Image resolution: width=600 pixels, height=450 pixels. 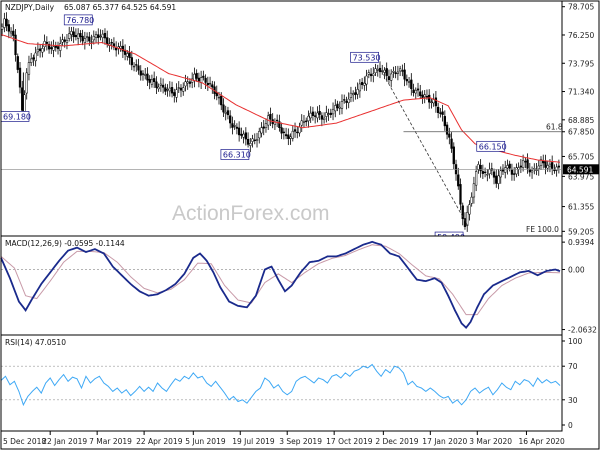 I want to click on y-tick-label: 68.885, so click(x=581, y=120).